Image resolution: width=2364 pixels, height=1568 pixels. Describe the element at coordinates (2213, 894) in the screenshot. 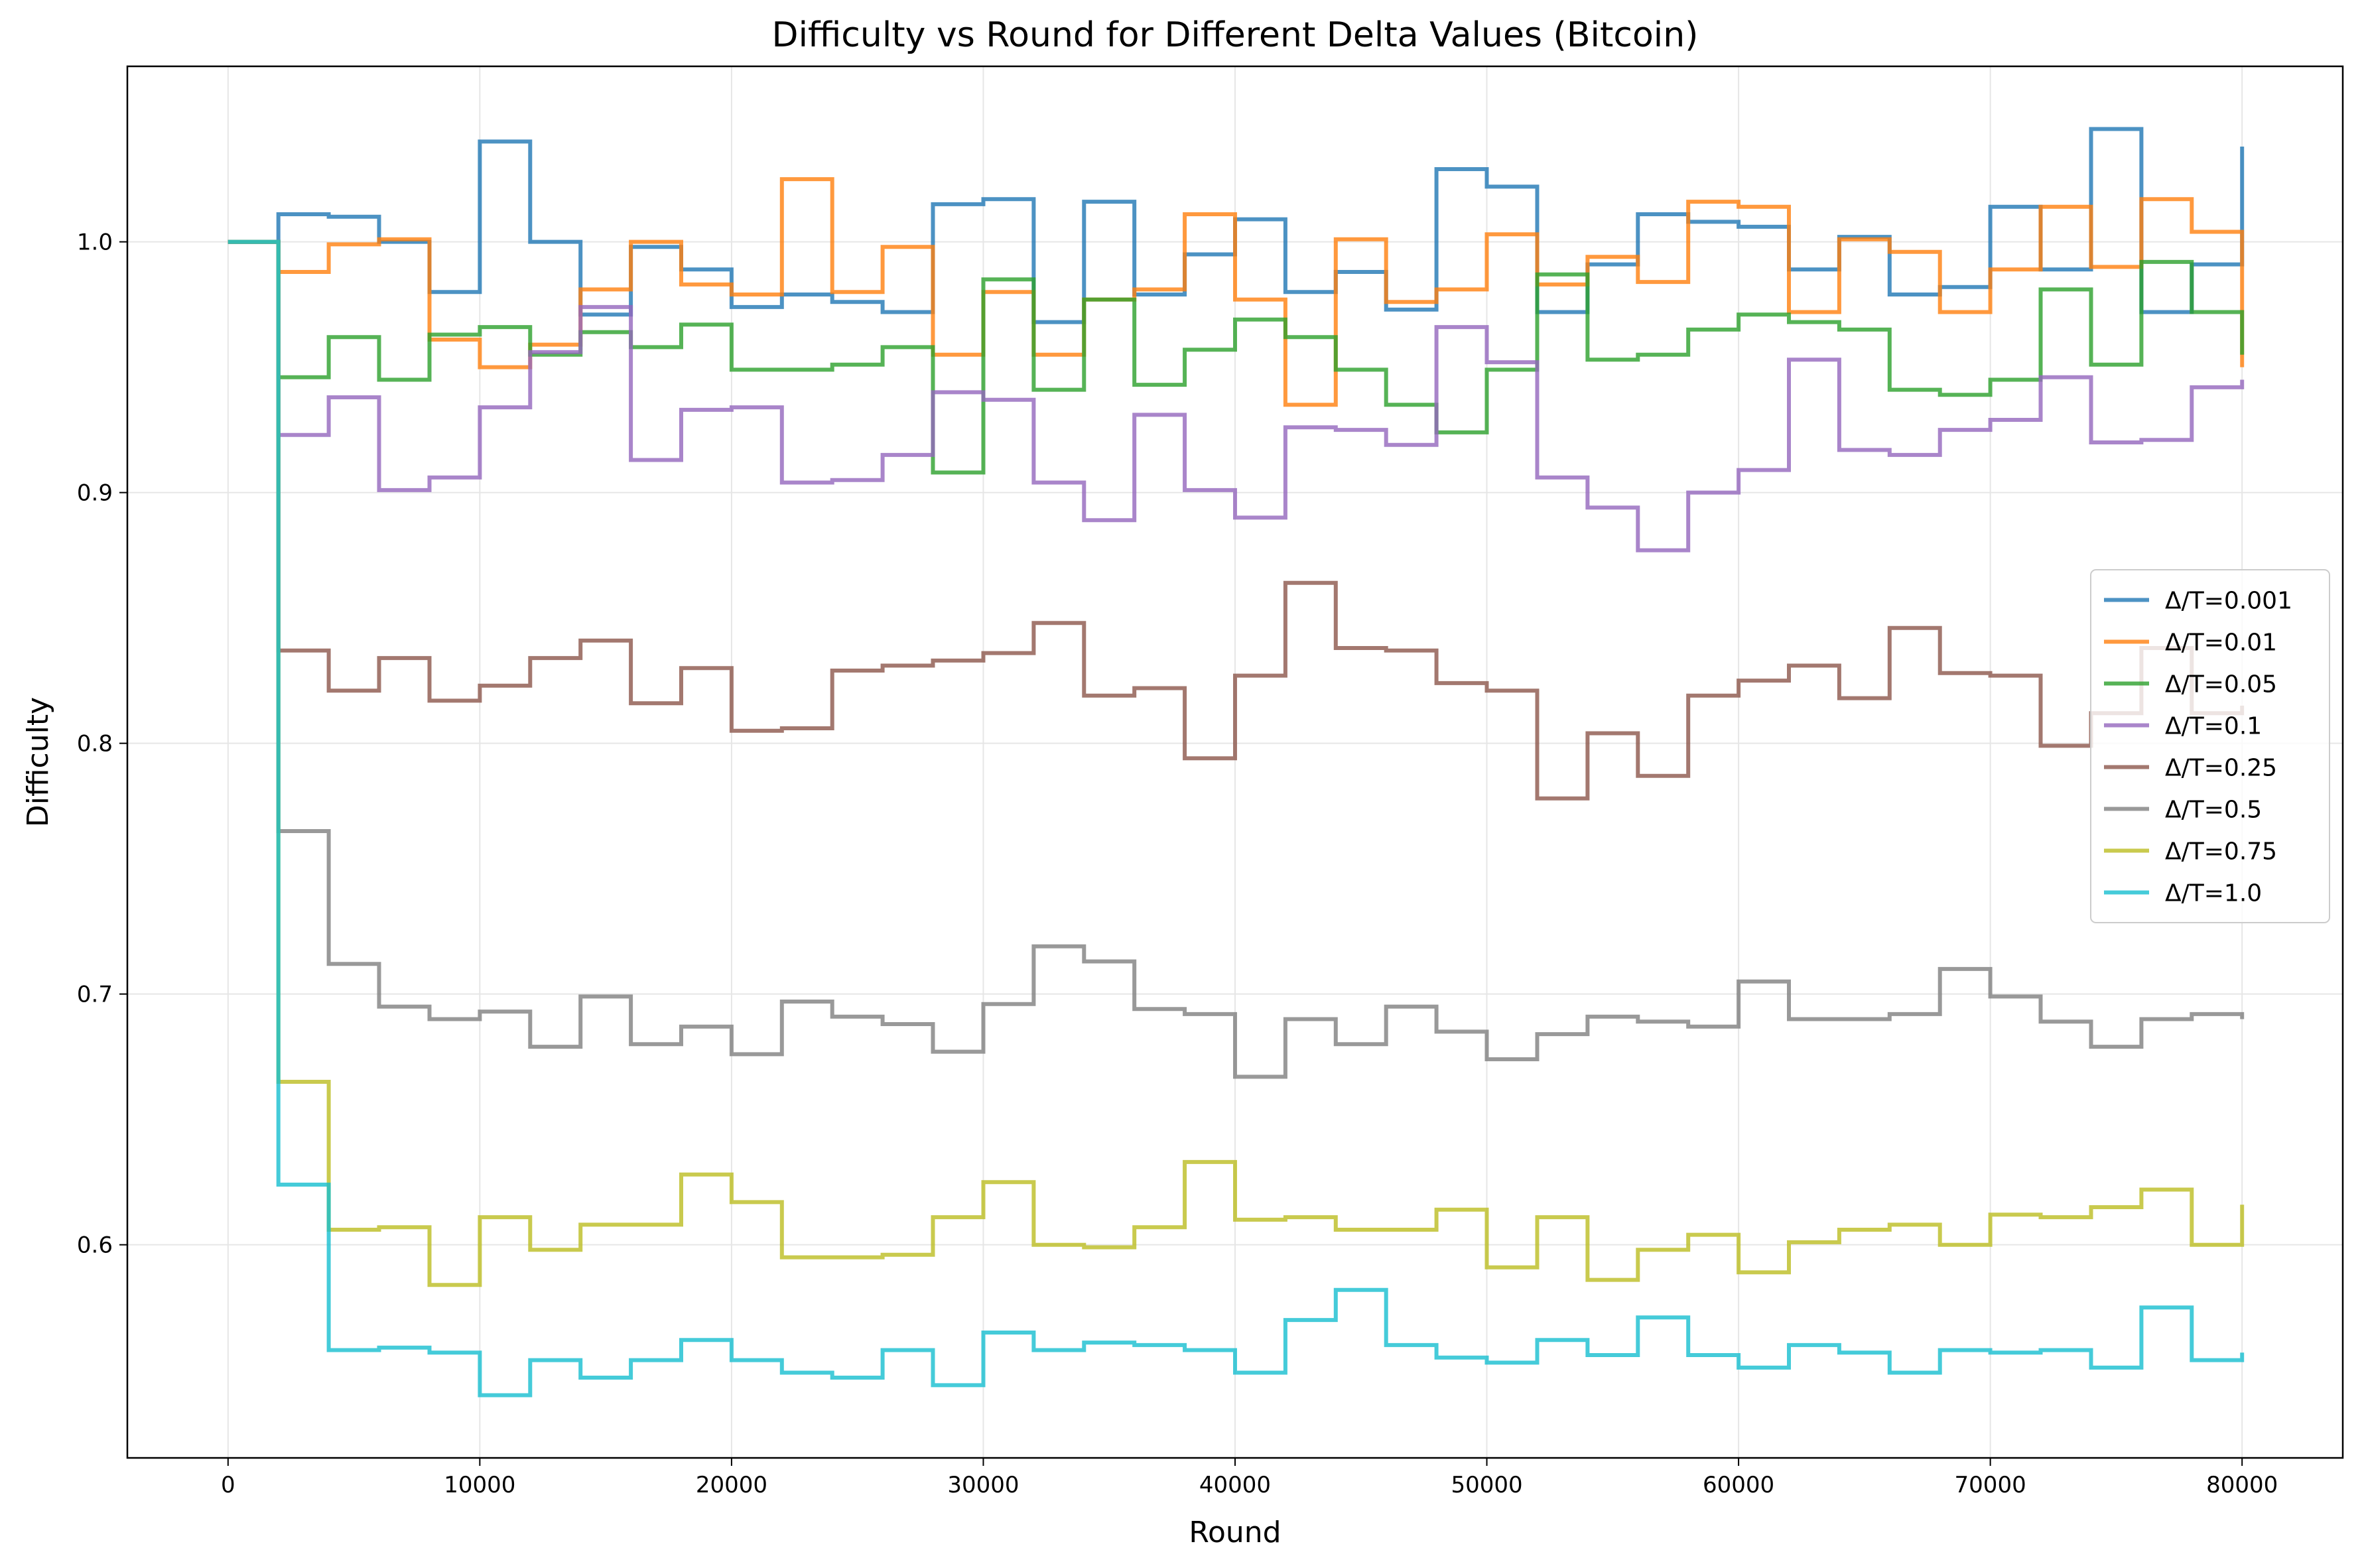

I see `legend-label-7: Δ/T=1.0` at that location.